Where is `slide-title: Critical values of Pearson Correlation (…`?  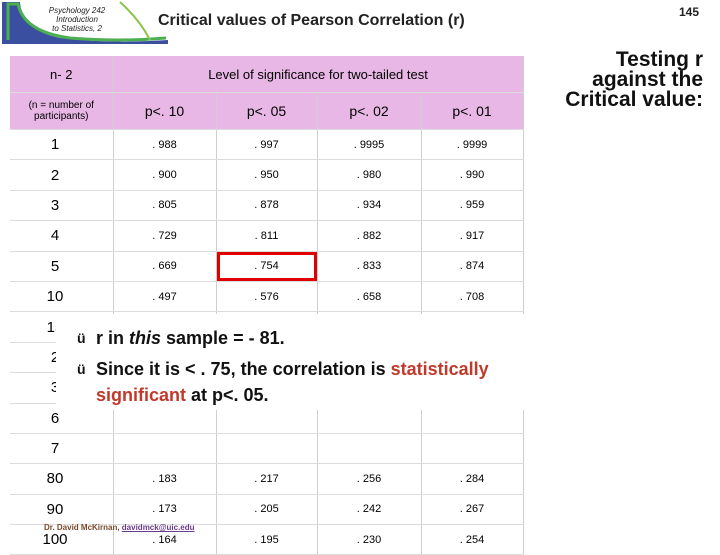
slide-title: Critical values of Pearson Correlation (… is located at coordinates (311, 20).